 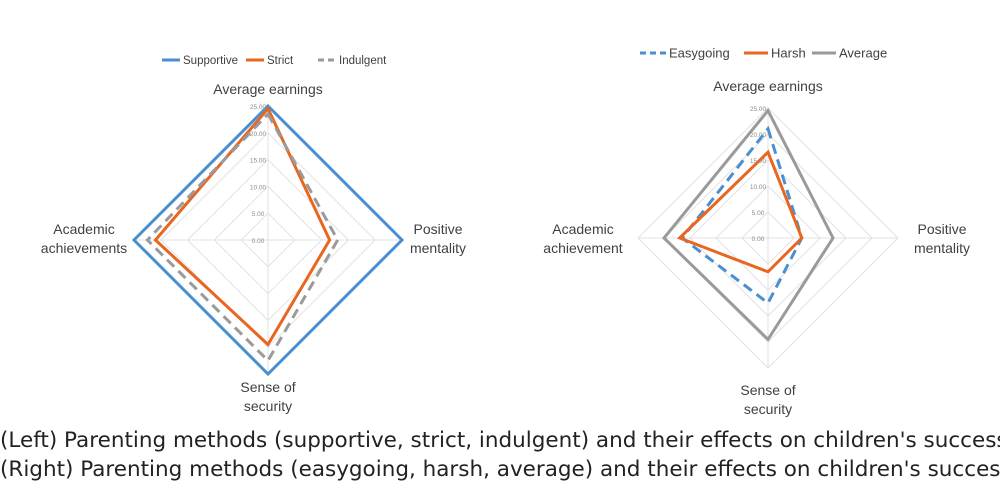 What do you see at coordinates (699, 53) in the screenshot?
I see `legend-label-easygoing: Easygoing` at bounding box center [699, 53].